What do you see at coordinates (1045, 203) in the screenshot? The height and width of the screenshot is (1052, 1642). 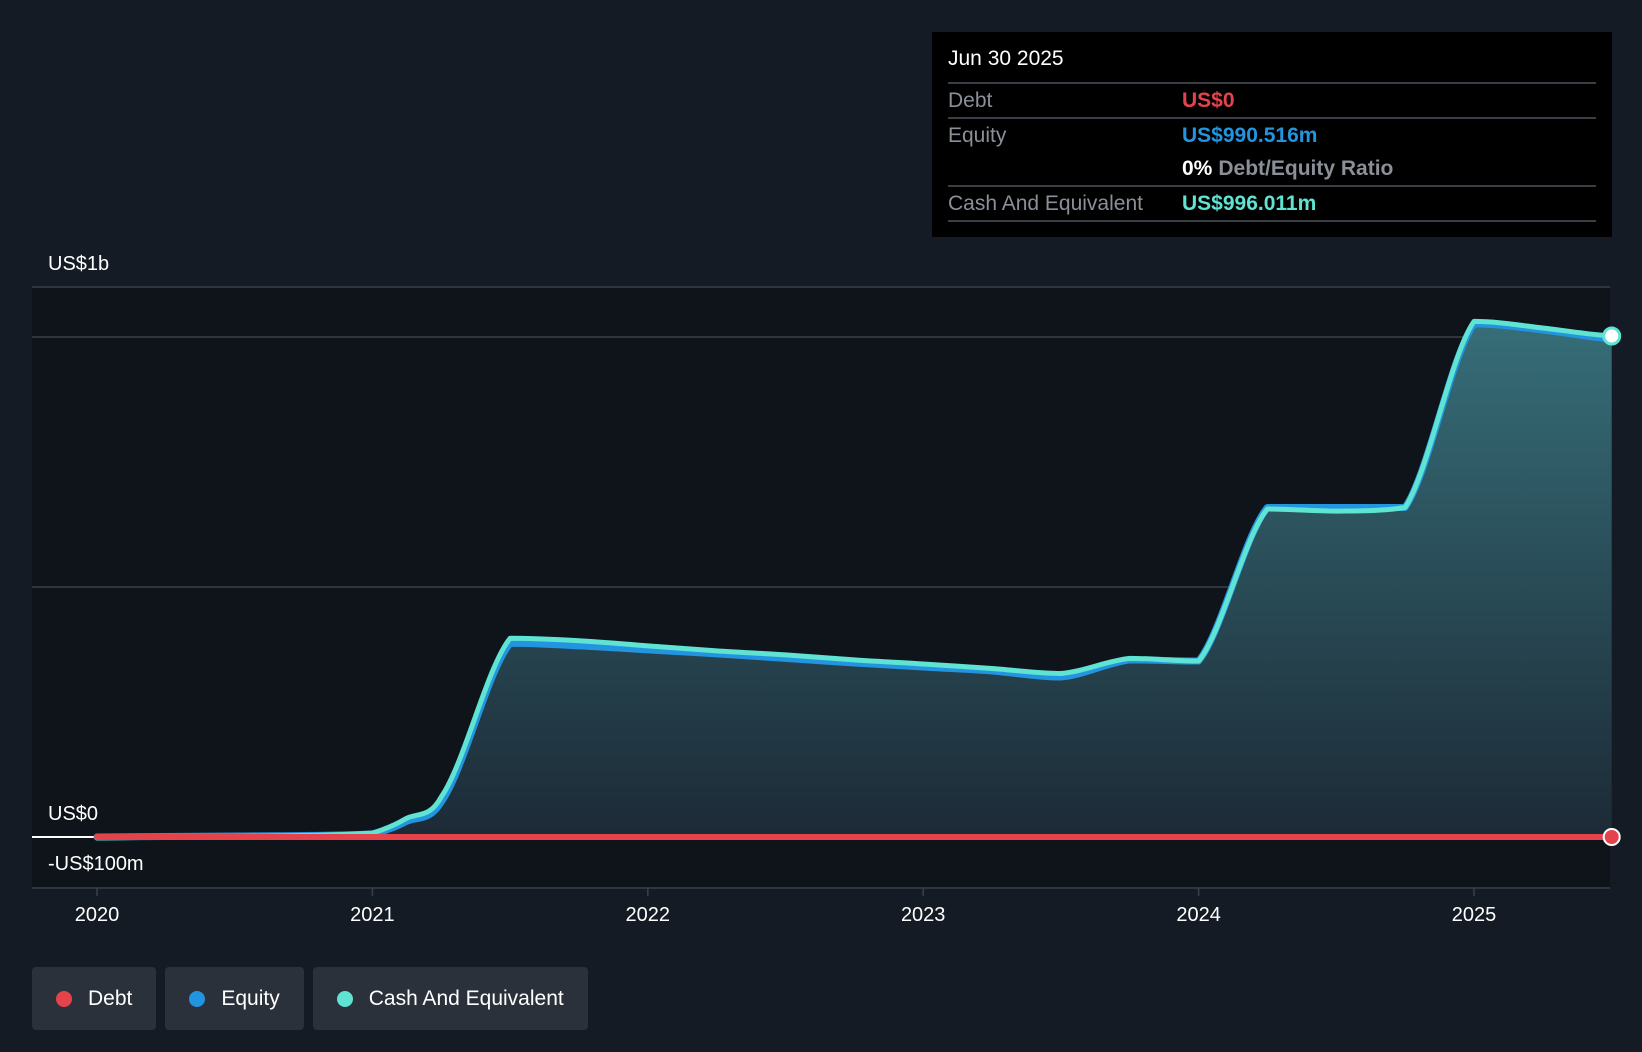 I see `tooltip-cash-label: Cash And Equivalent` at bounding box center [1045, 203].